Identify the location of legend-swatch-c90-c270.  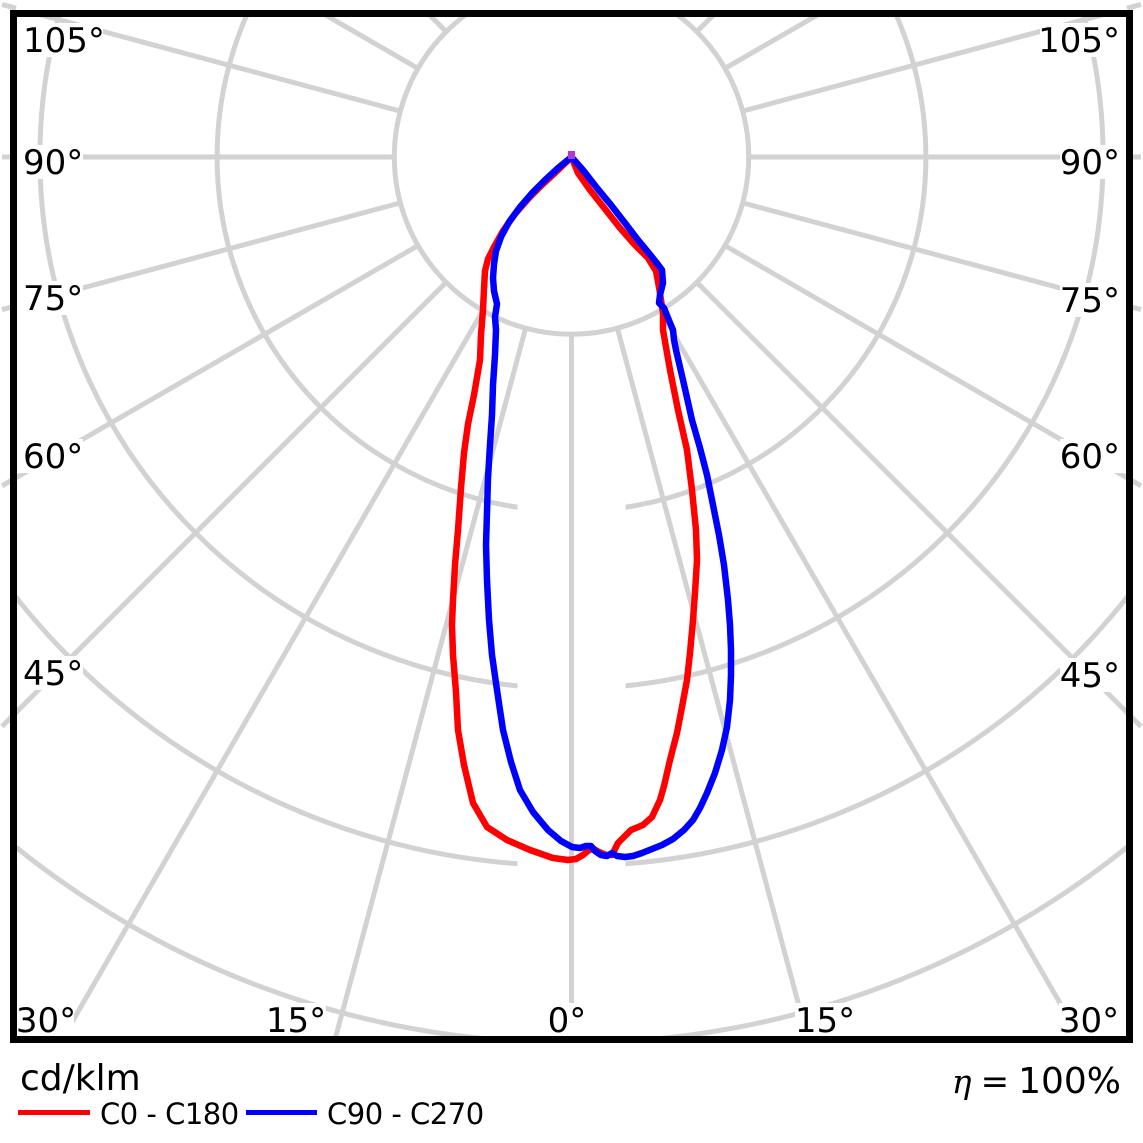
(281, 1112).